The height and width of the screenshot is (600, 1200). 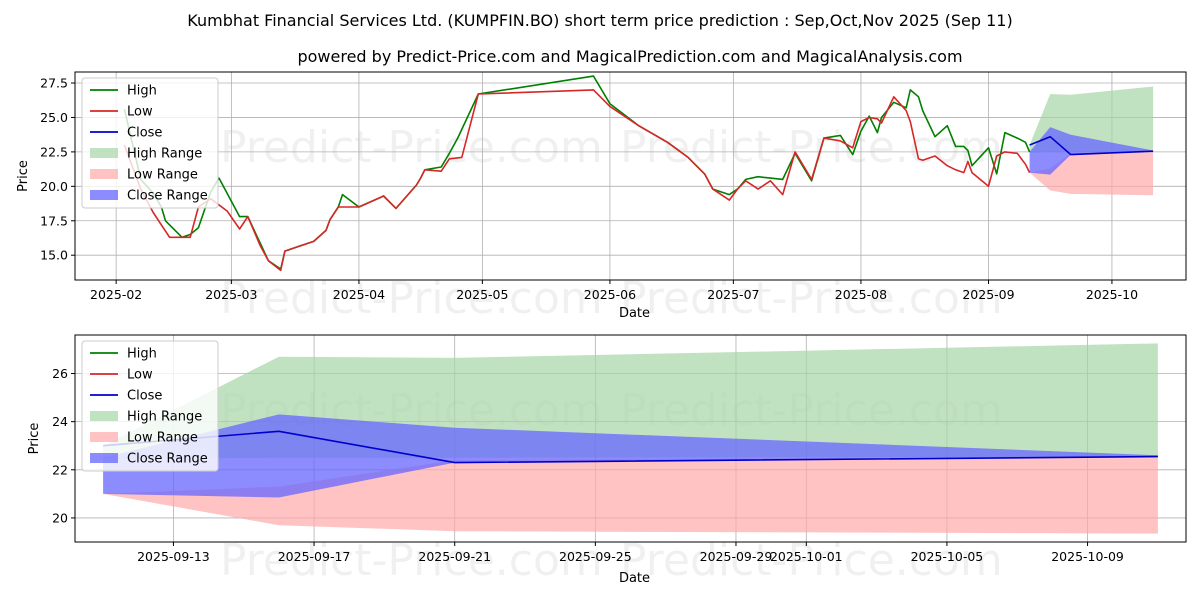 I want to click on x-tick-label: 2025-05, so click(x=482, y=294).